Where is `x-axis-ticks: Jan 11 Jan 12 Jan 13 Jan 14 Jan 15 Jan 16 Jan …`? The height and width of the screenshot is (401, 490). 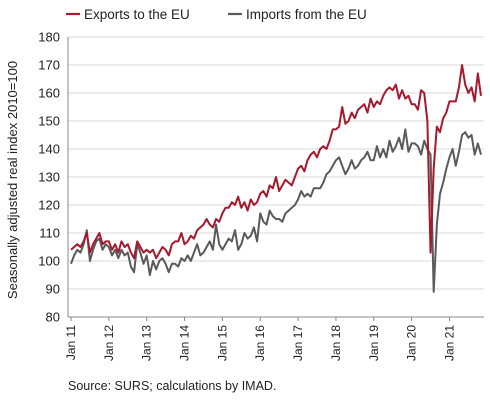 x-axis-ticks: Jan 11 Jan 12 Jan 13 Jan 14 Jan 15 Jan 16 Jan … is located at coordinates (260, 339).